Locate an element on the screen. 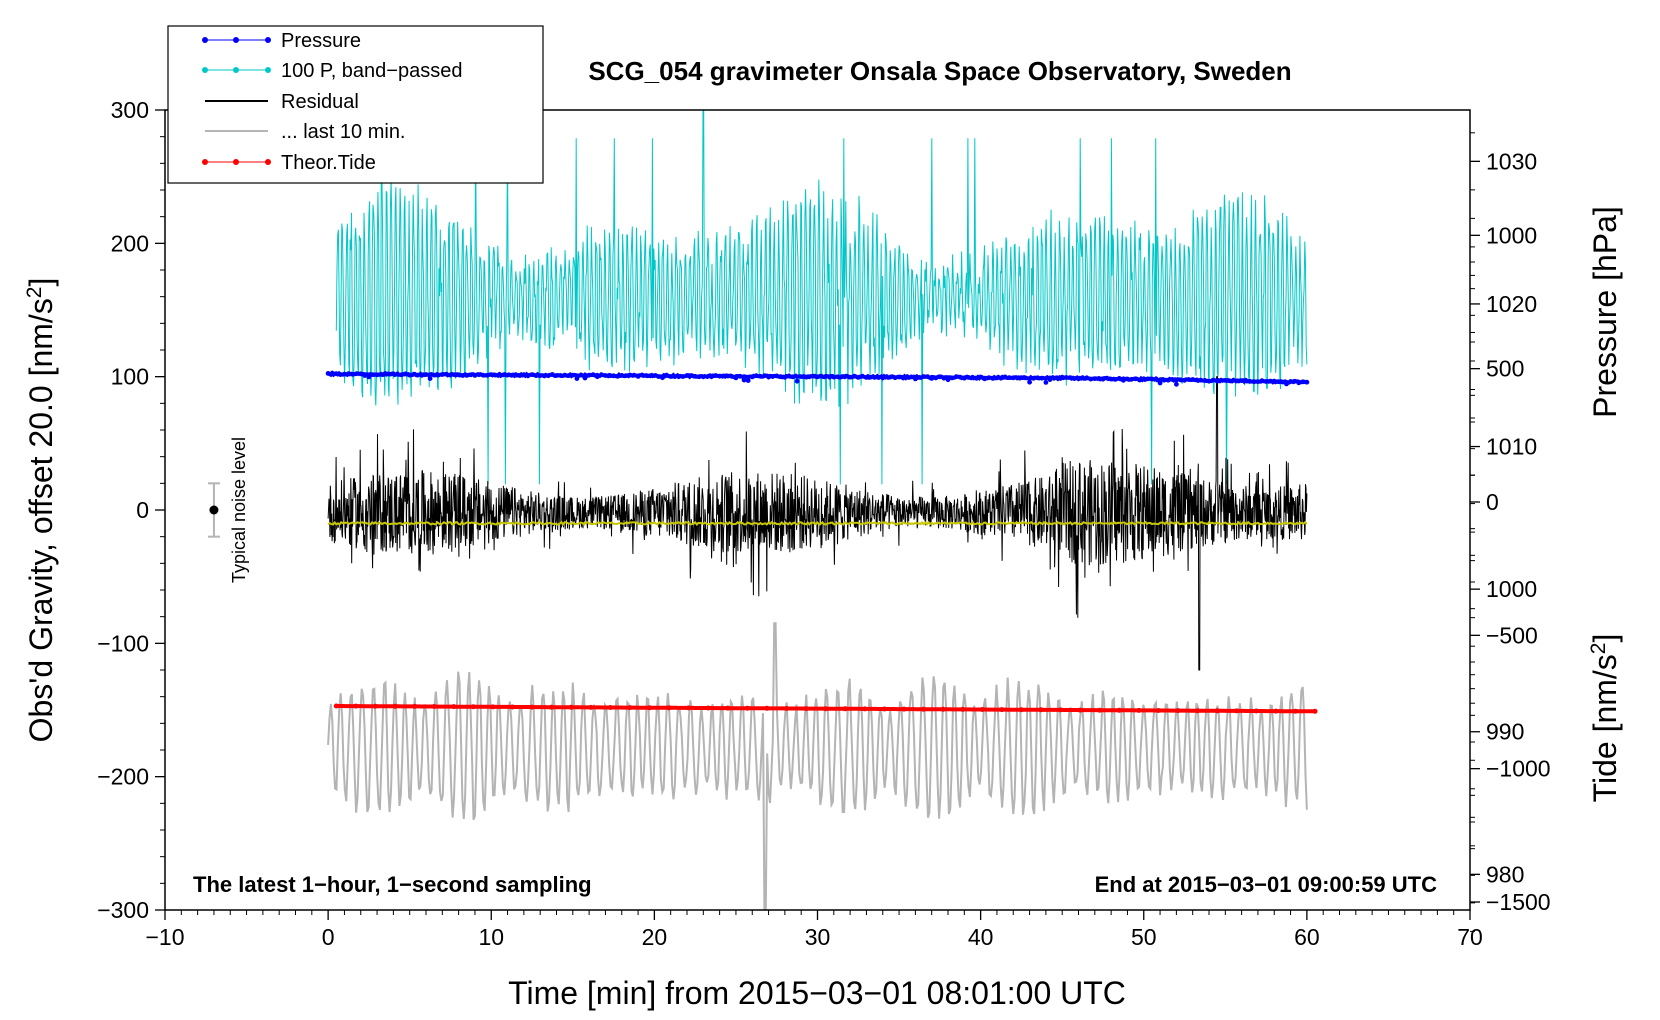 The image size is (1660, 1020). legend-marker-theor-tide-end is located at coordinates (268, 162).